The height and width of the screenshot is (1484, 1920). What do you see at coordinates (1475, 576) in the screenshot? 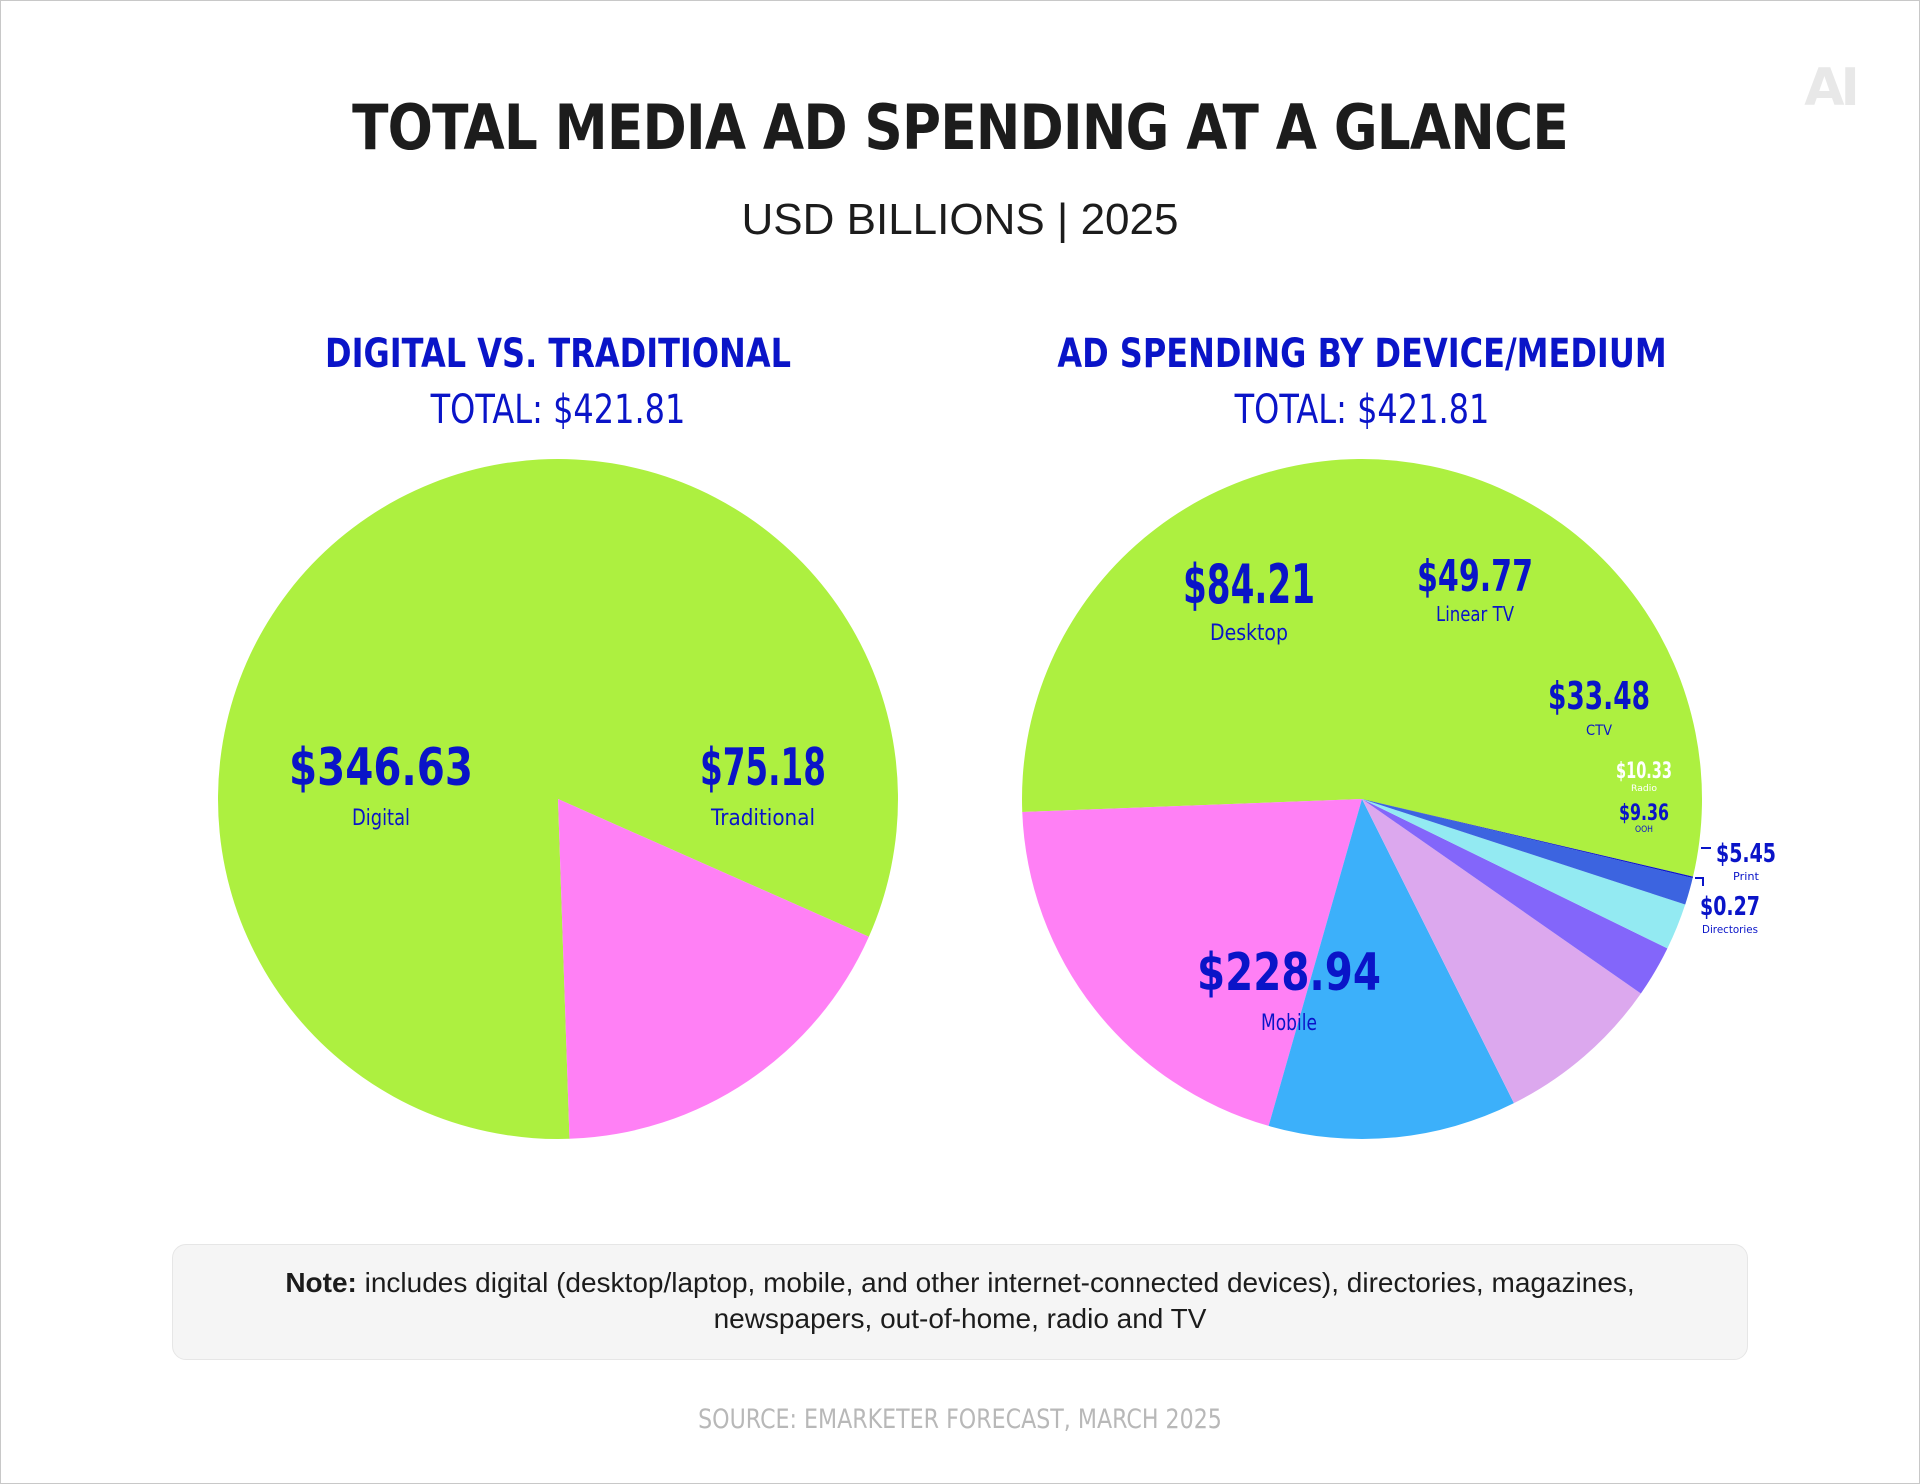
I see `value-label-linear-tv: $49.77` at bounding box center [1475, 576].